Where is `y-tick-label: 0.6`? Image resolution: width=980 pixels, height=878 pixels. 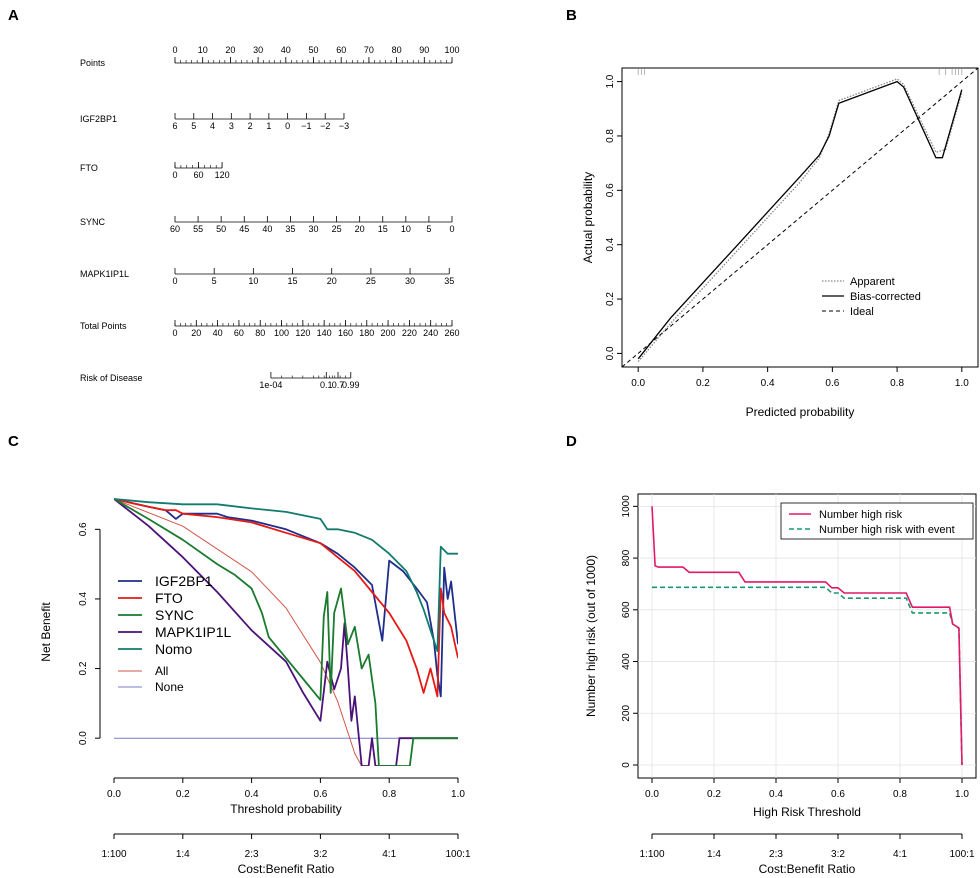
y-tick-label: 0.6 is located at coordinates (610, 190).